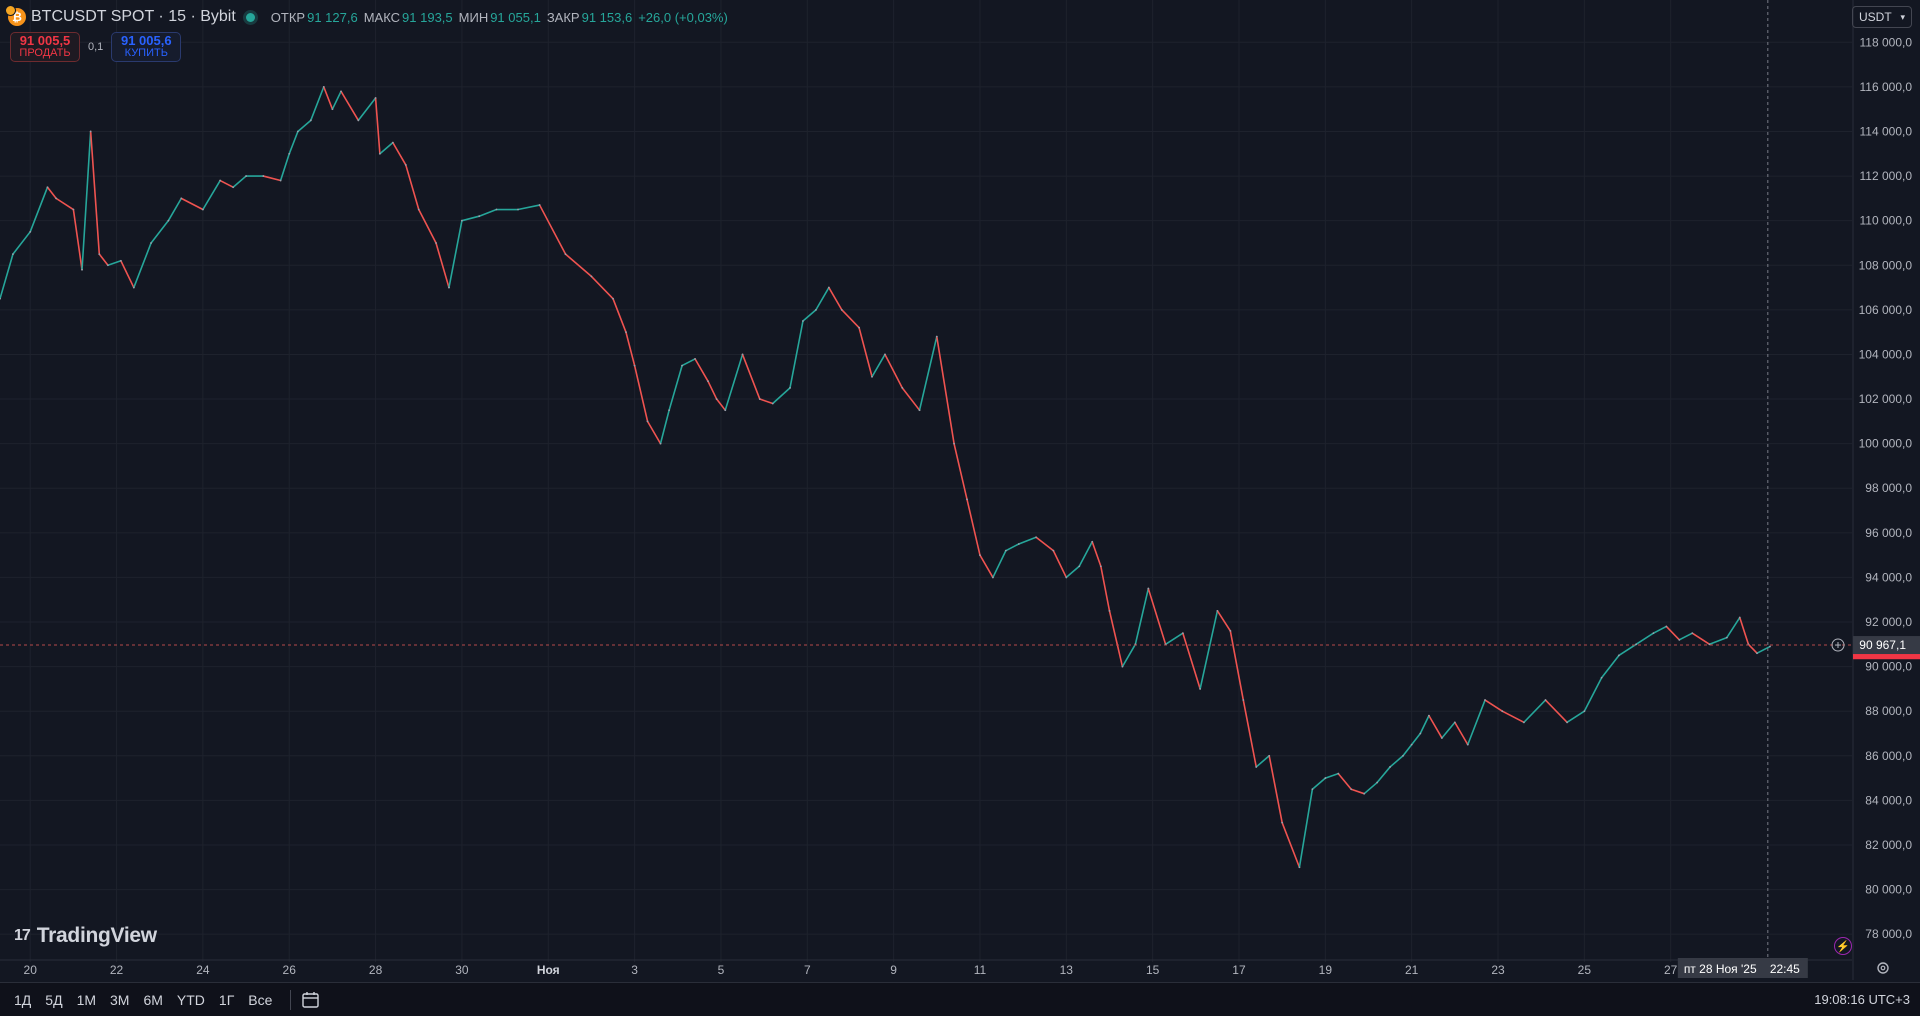 The image size is (1920, 1016). I want to click on buy-button: 91 005,6 КУПИТЬ, so click(146, 47).